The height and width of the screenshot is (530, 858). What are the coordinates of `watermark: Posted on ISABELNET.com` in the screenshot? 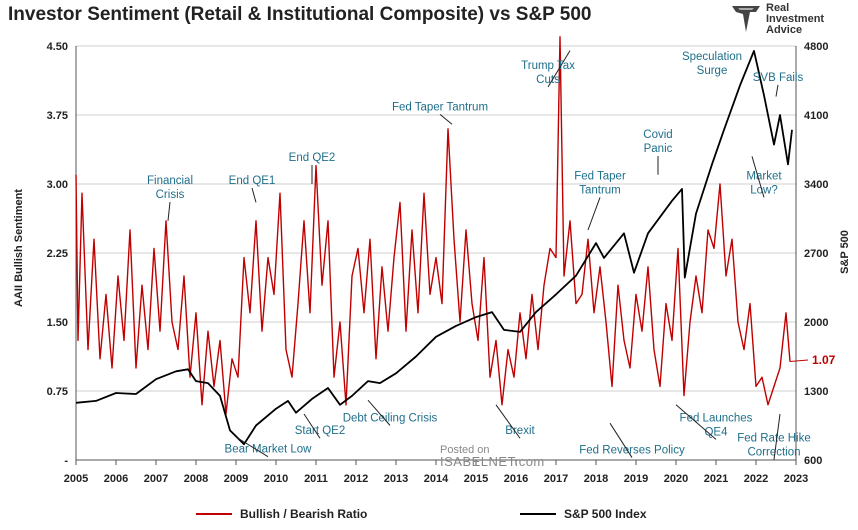 It's located at (492, 456).